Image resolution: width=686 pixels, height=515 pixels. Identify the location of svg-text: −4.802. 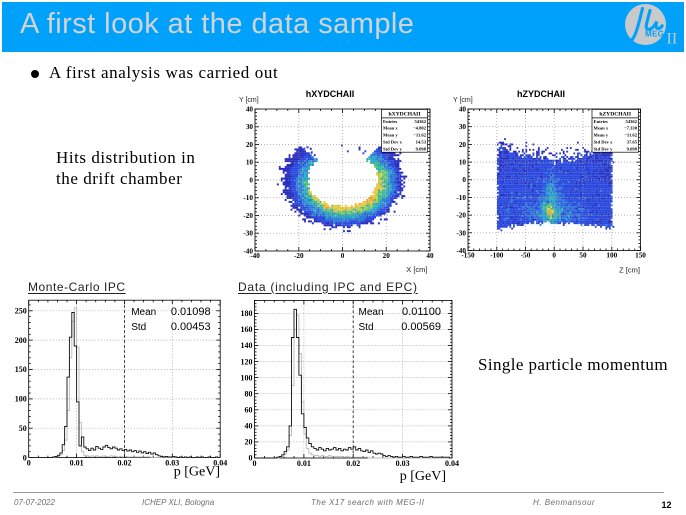
(420, 128).